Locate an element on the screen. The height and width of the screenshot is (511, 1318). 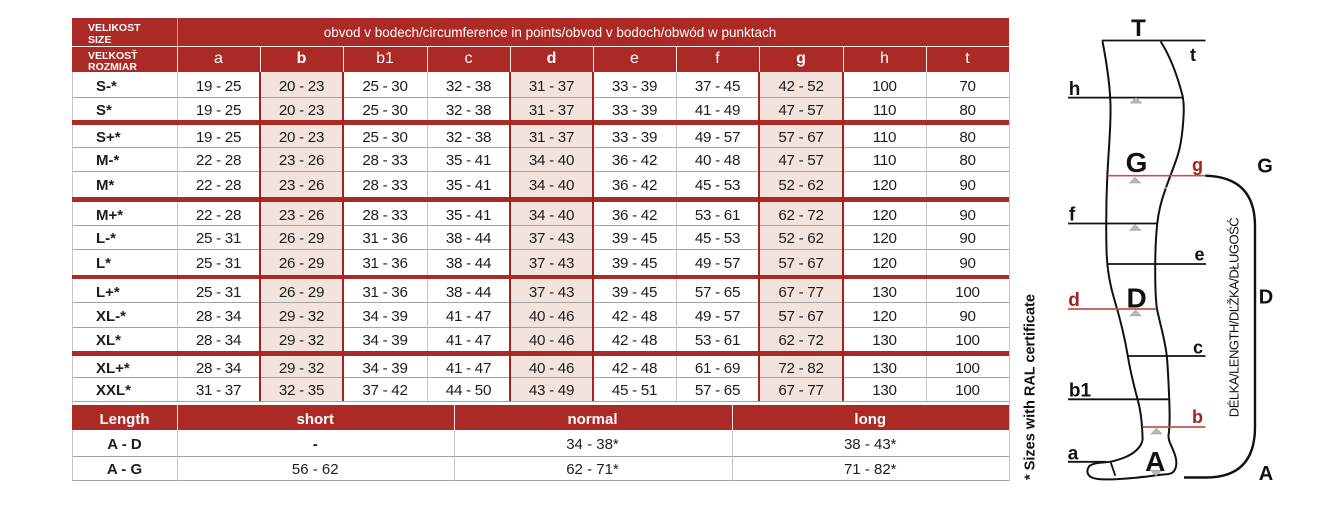
svg-text: d is located at coordinates (1074, 300).